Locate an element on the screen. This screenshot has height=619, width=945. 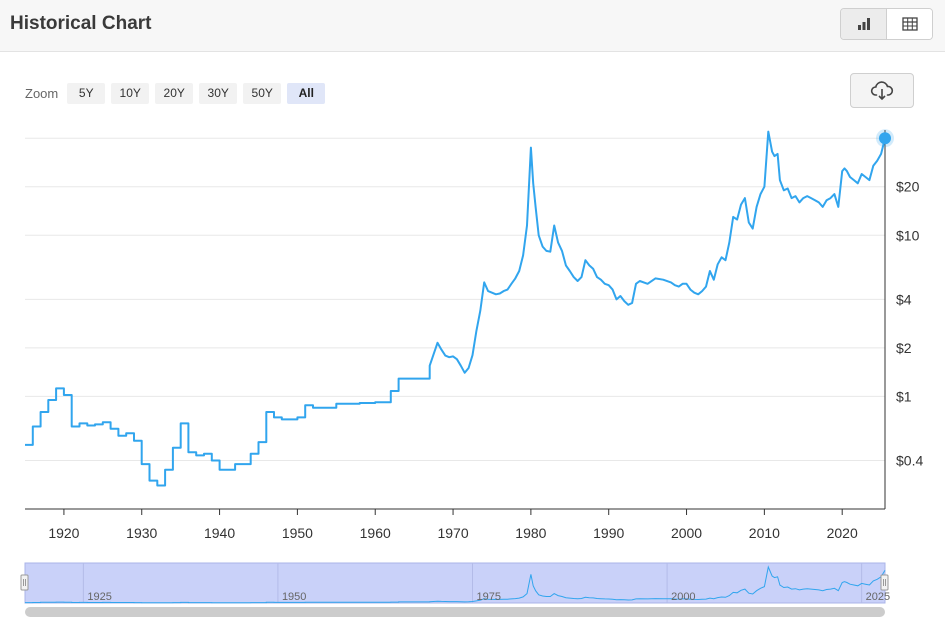
table-icon is located at coordinates (909, 24).